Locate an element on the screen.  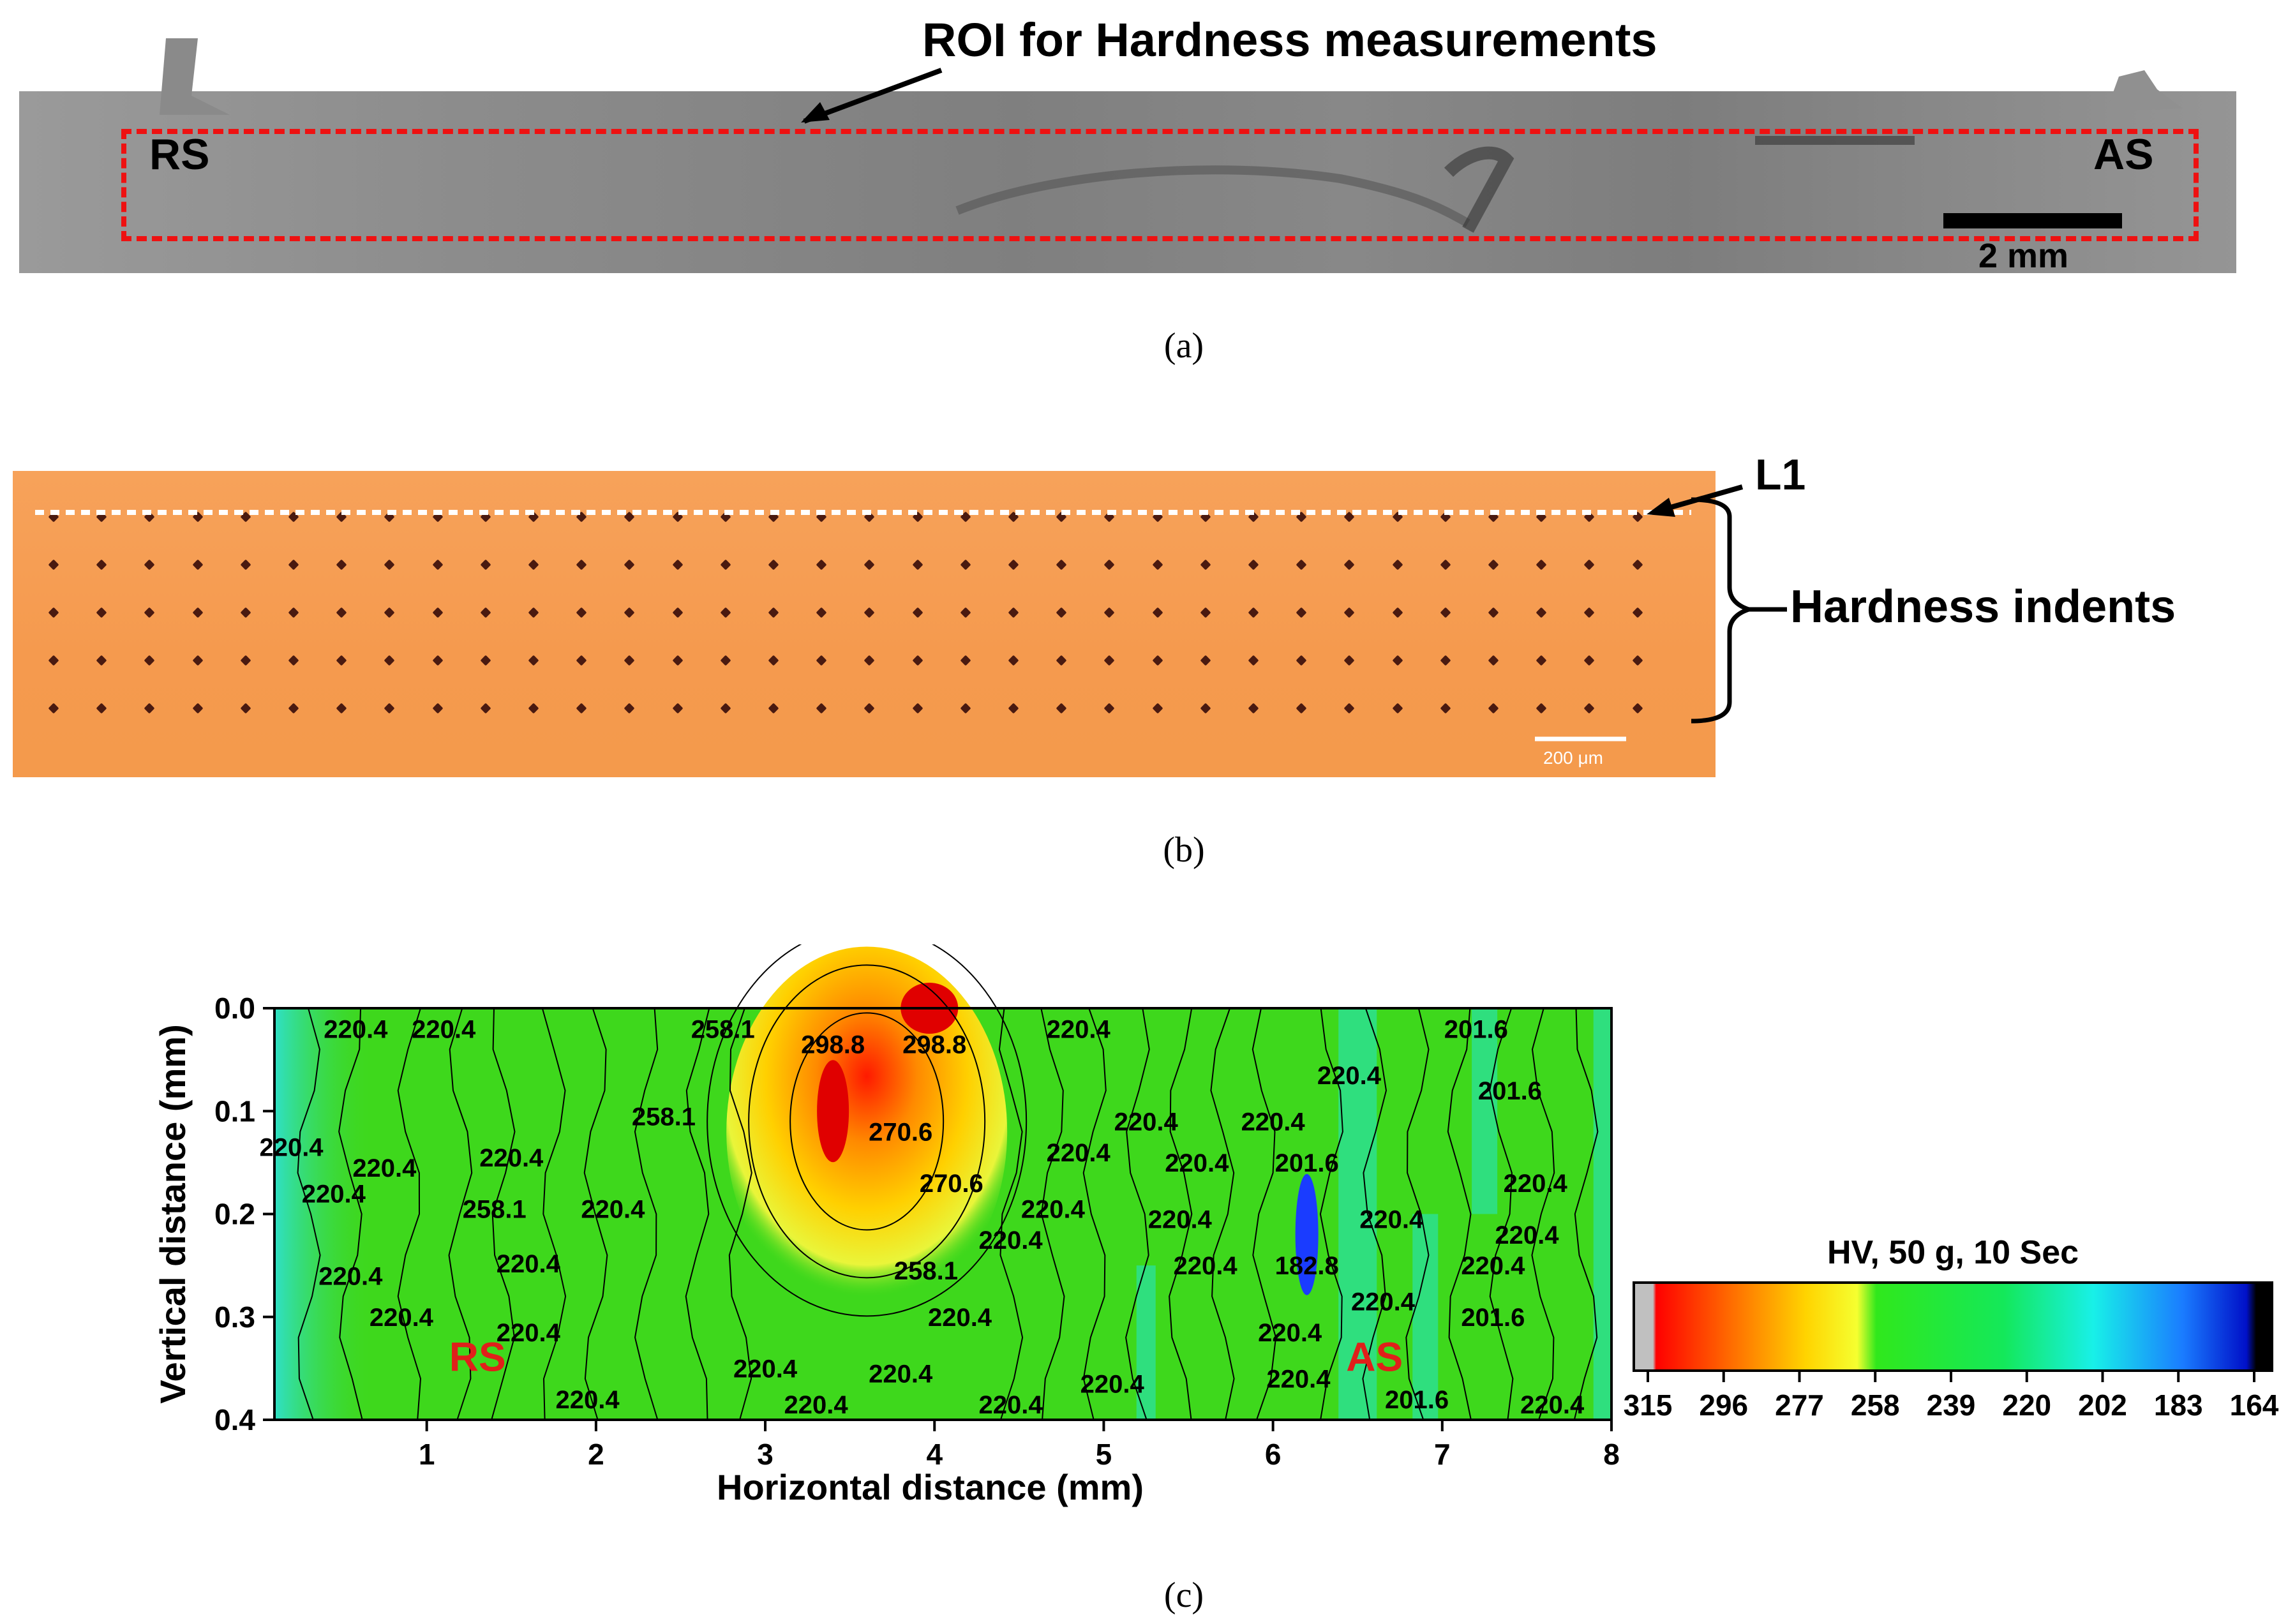
x-tick-label: 6 is located at coordinates (1273, 1455).